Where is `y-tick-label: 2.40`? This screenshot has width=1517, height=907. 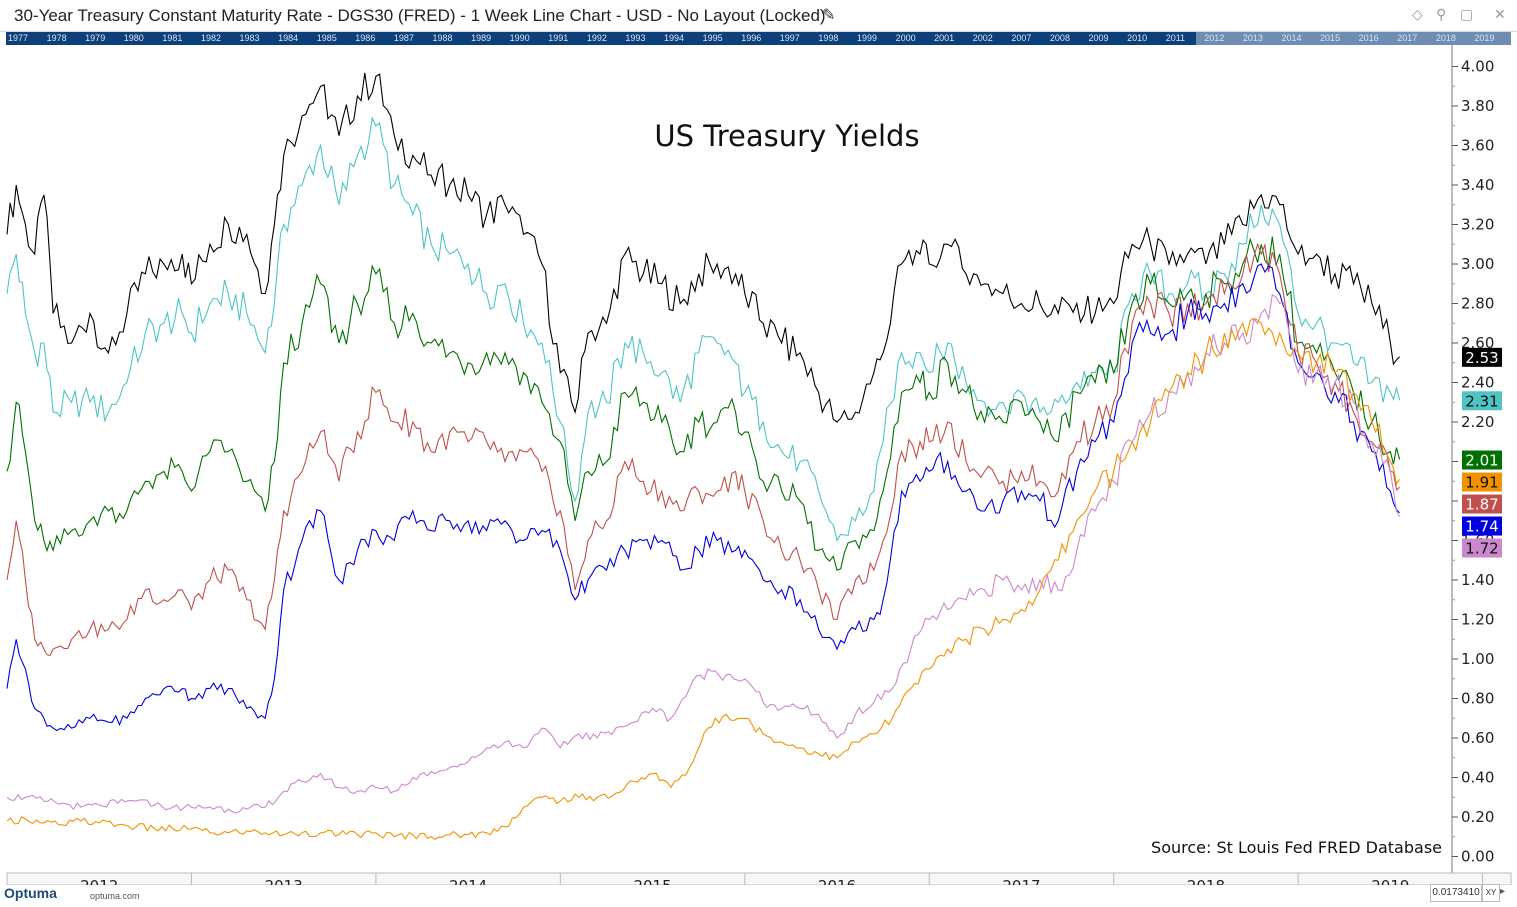
y-tick-label: 2.40 is located at coordinates (1477, 383).